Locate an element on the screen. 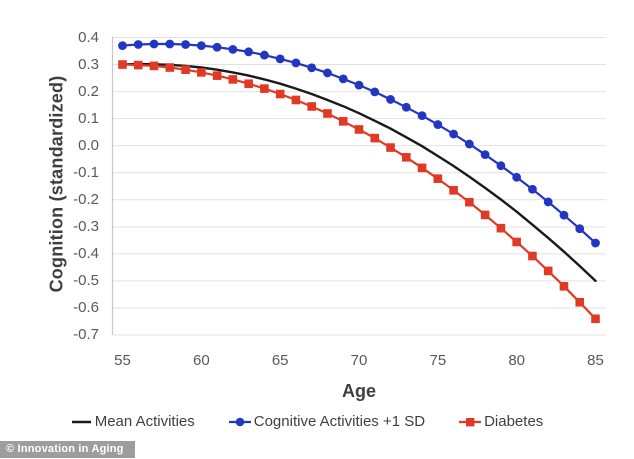 This screenshot has width=634, height=459. watermark-text: © Innovation in Aging is located at coordinates (65, 449).